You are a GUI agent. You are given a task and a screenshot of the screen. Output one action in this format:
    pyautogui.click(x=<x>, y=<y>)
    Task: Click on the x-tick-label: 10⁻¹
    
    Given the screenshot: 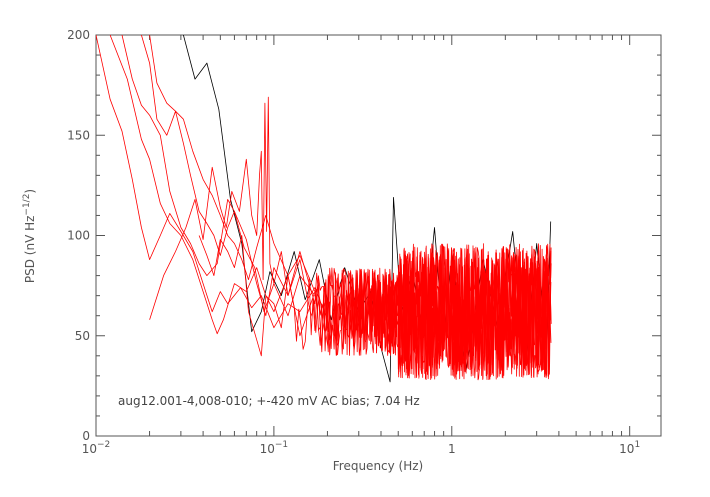 What is the action you would take?
    pyautogui.click(x=274, y=448)
    